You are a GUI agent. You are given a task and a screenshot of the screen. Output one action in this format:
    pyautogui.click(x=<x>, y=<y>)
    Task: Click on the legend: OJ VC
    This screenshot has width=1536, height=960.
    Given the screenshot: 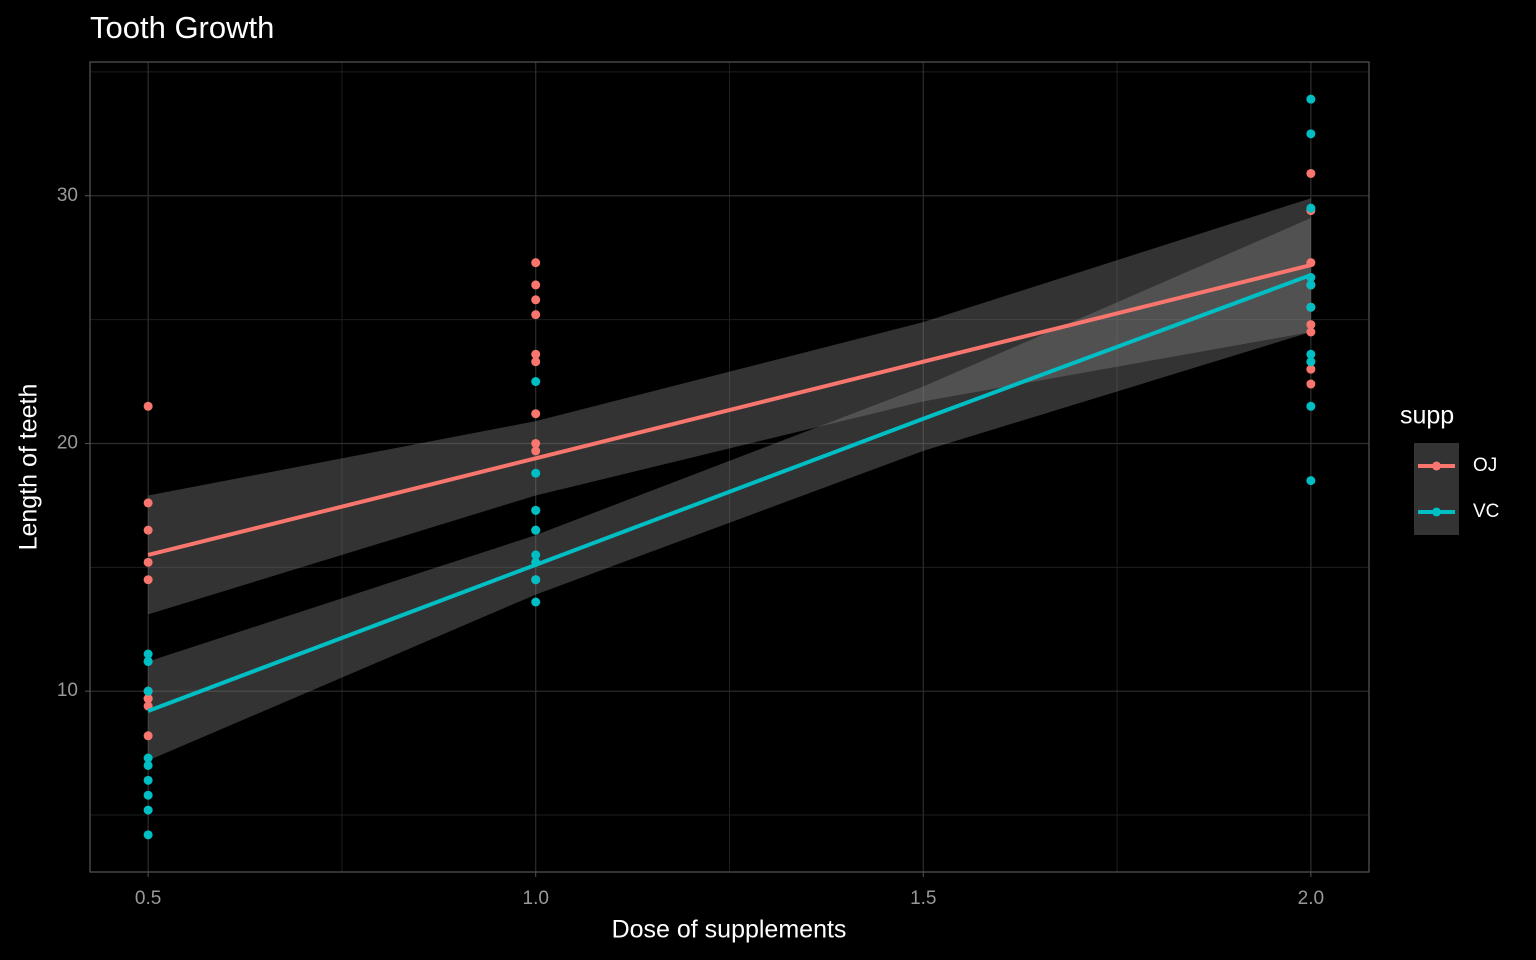 What is the action you would take?
    pyautogui.click(x=1458, y=488)
    